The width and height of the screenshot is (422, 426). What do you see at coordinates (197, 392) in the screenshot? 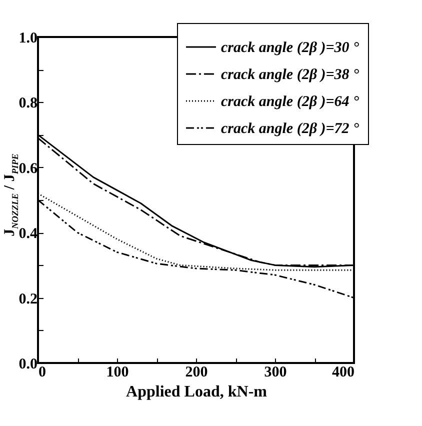
I see `x-axis-title: Applied Load, kN-m` at bounding box center [197, 392].